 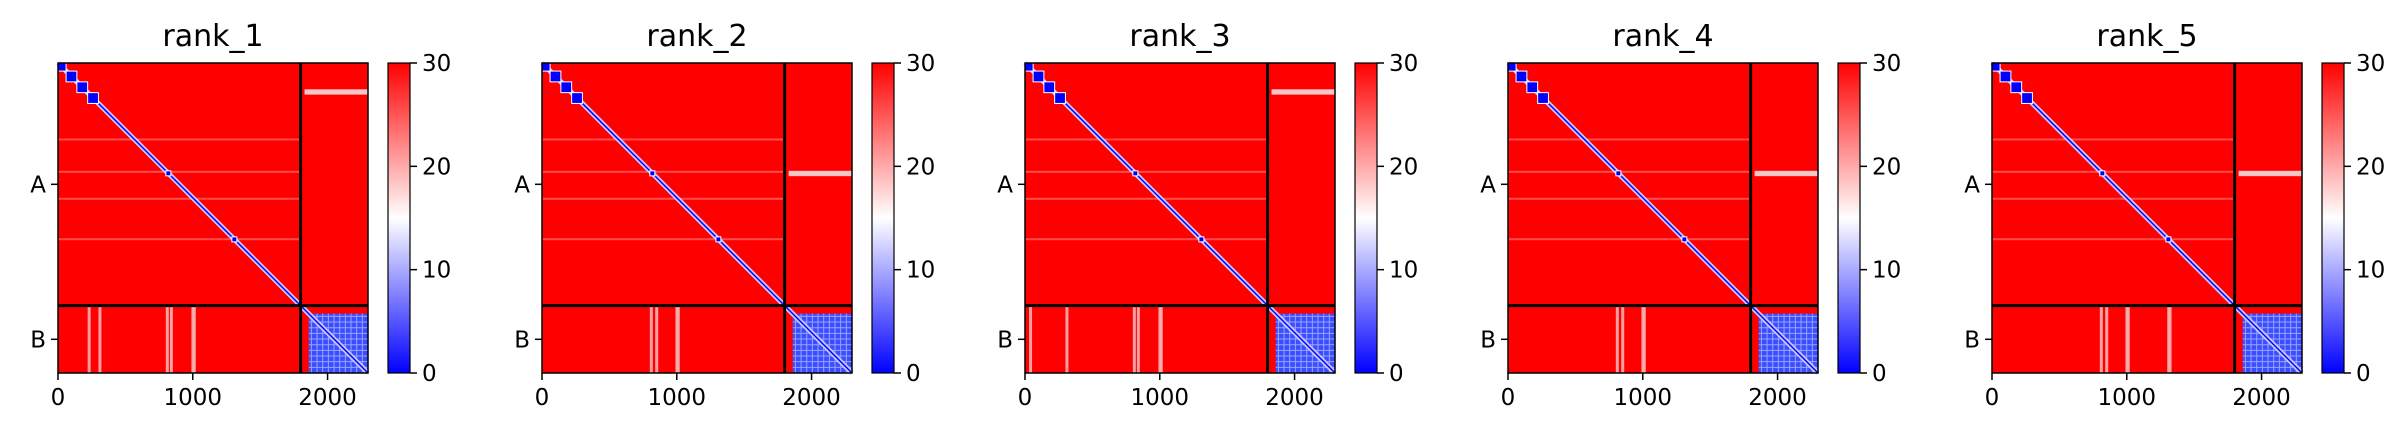 What do you see at coordinates (2146, 36) in the screenshot?
I see `panel-title: rank_5` at bounding box center [2146, 36].